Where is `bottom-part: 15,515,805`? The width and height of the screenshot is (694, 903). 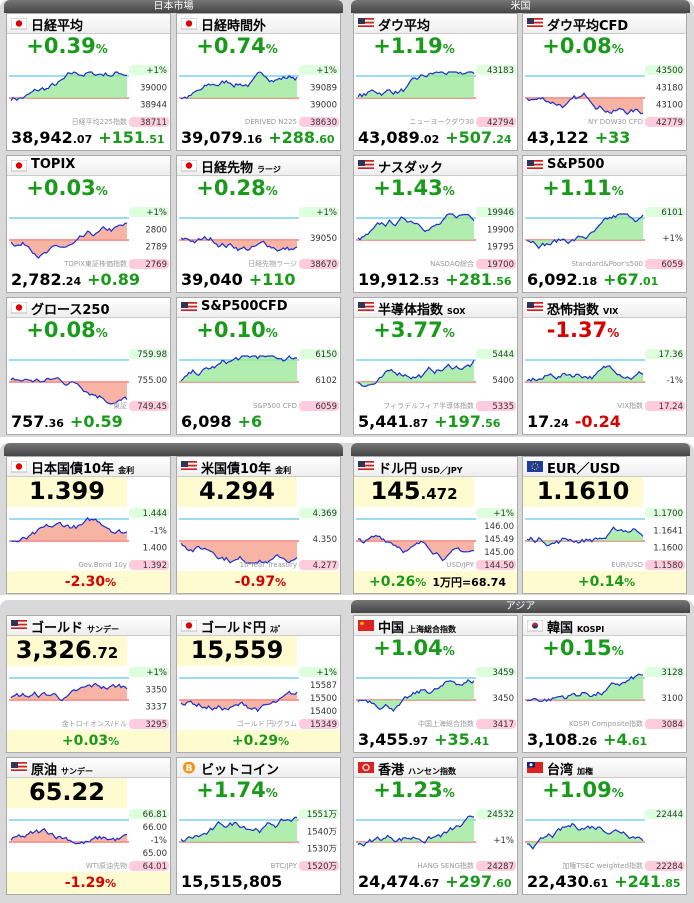 bottom-part: 15,515,805 is located at coordinates (232, 881).